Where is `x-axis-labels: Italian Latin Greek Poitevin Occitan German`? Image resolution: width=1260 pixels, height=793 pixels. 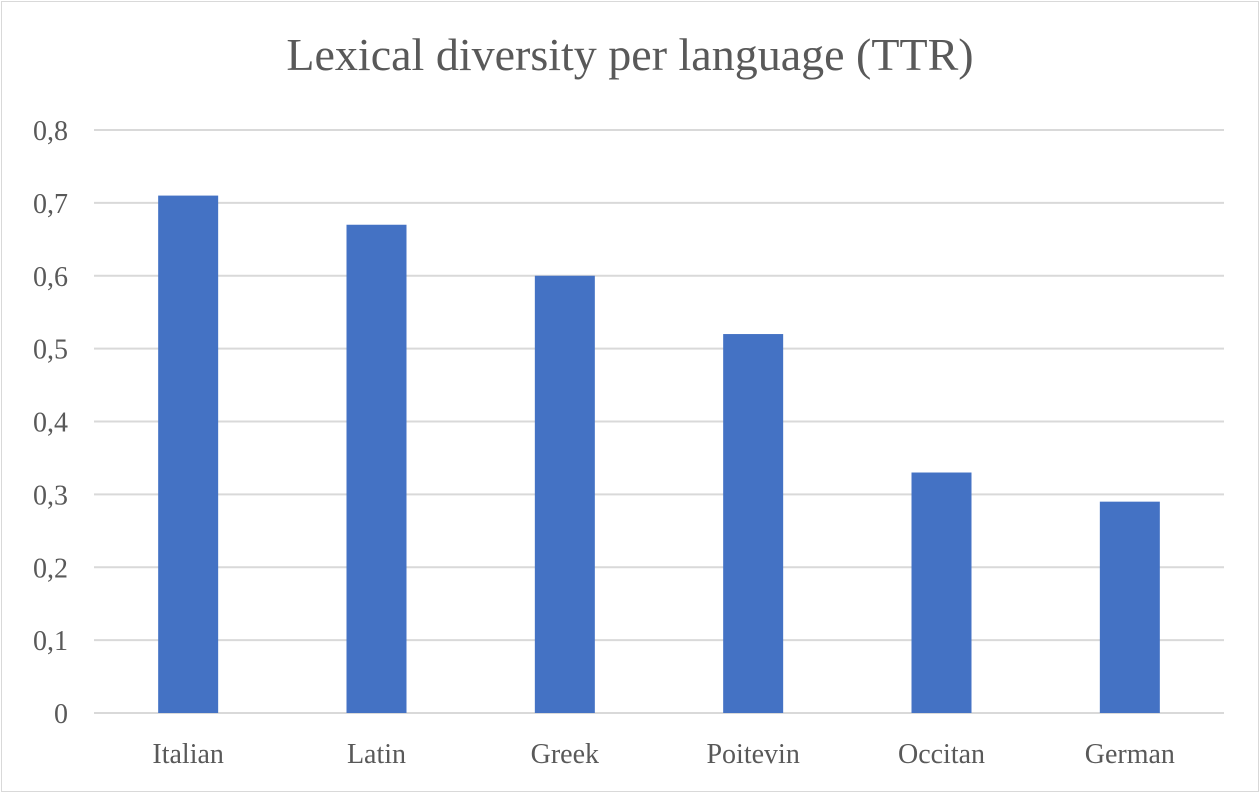
x-axis-labels: Italian Latin Greek Poitevin Occitan German is located at coordinates (663, 754).